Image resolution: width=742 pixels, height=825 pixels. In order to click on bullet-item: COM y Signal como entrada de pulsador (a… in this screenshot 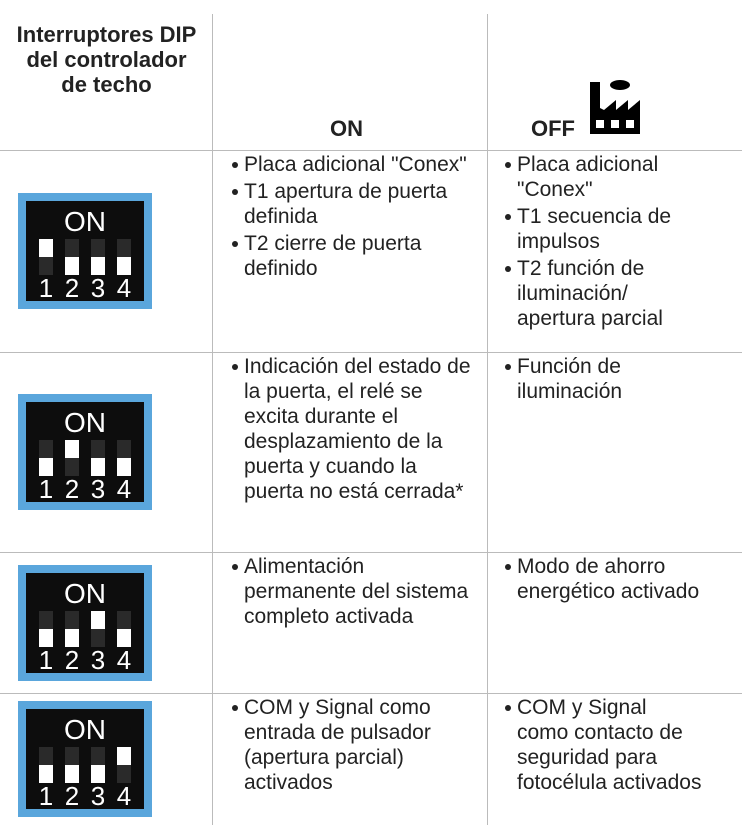, I will do `click(352, 745)`.